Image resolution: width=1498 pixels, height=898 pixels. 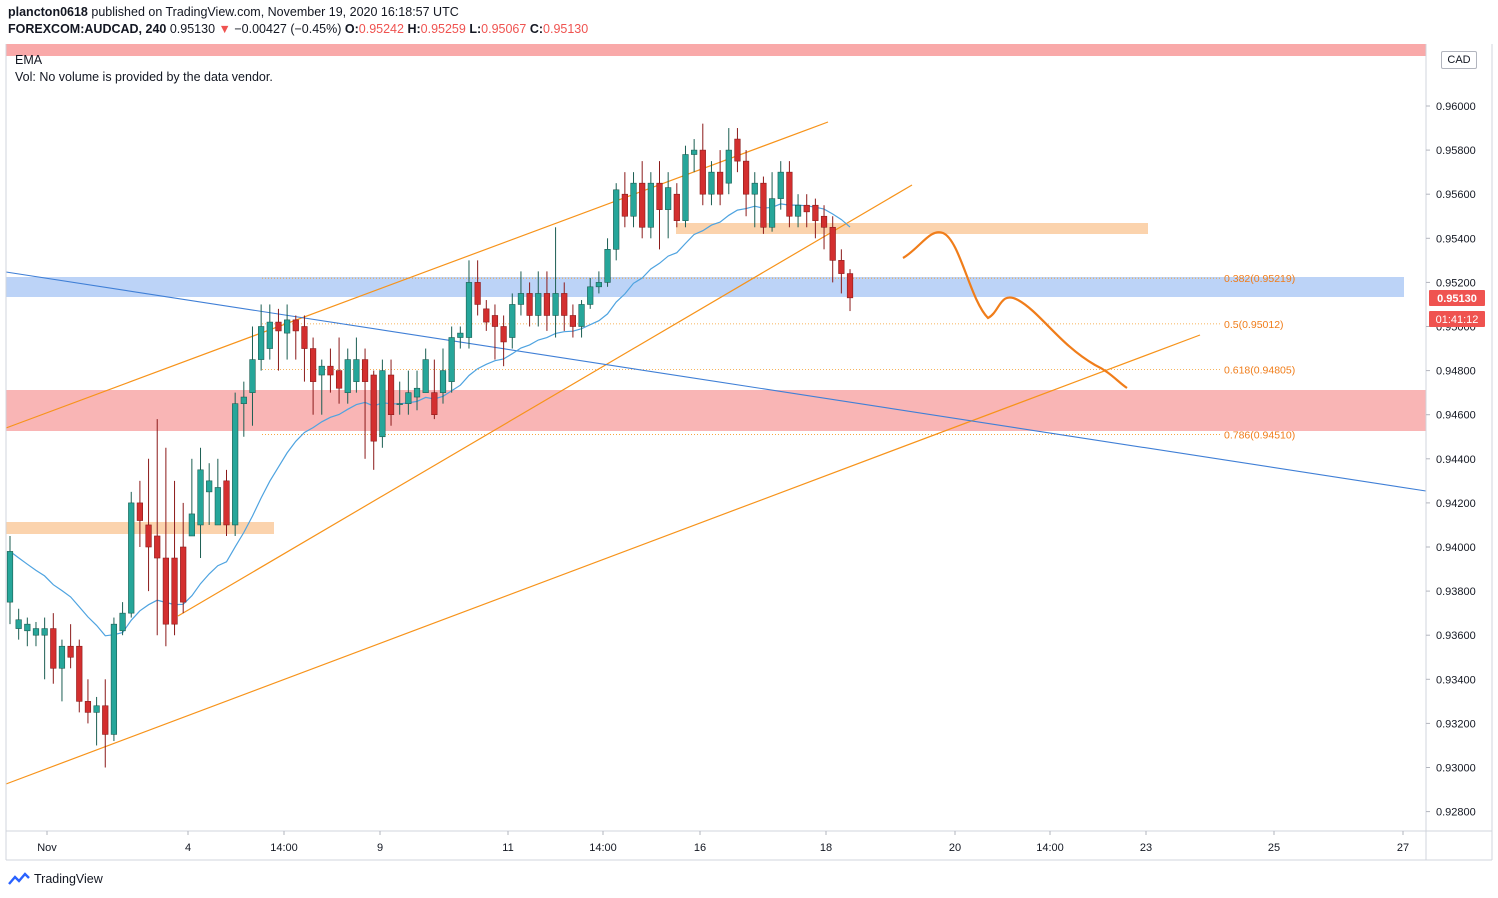 I want to click on price-tick-label: 0.95800, so click(x=1456, y=151).